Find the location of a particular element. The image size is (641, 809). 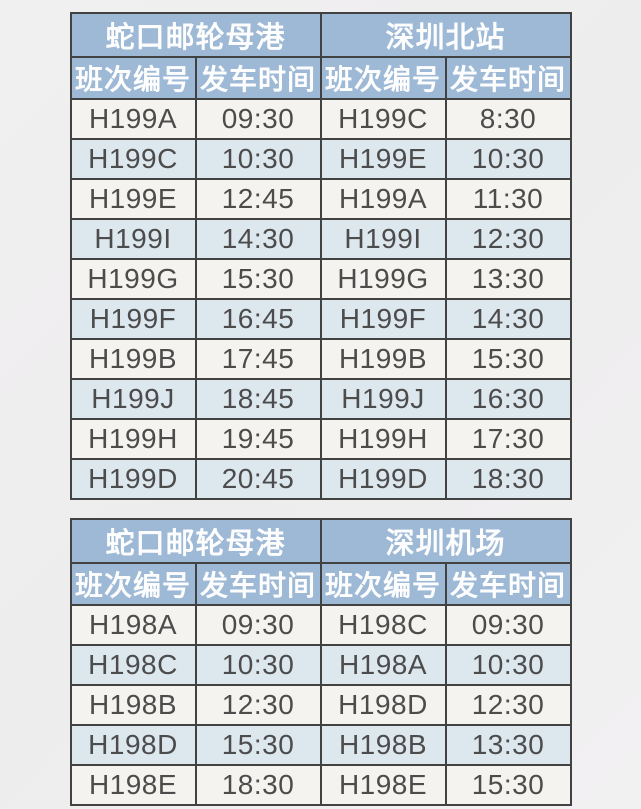

departure-time-cell: 8:30 is located at coordinates (508, 119).